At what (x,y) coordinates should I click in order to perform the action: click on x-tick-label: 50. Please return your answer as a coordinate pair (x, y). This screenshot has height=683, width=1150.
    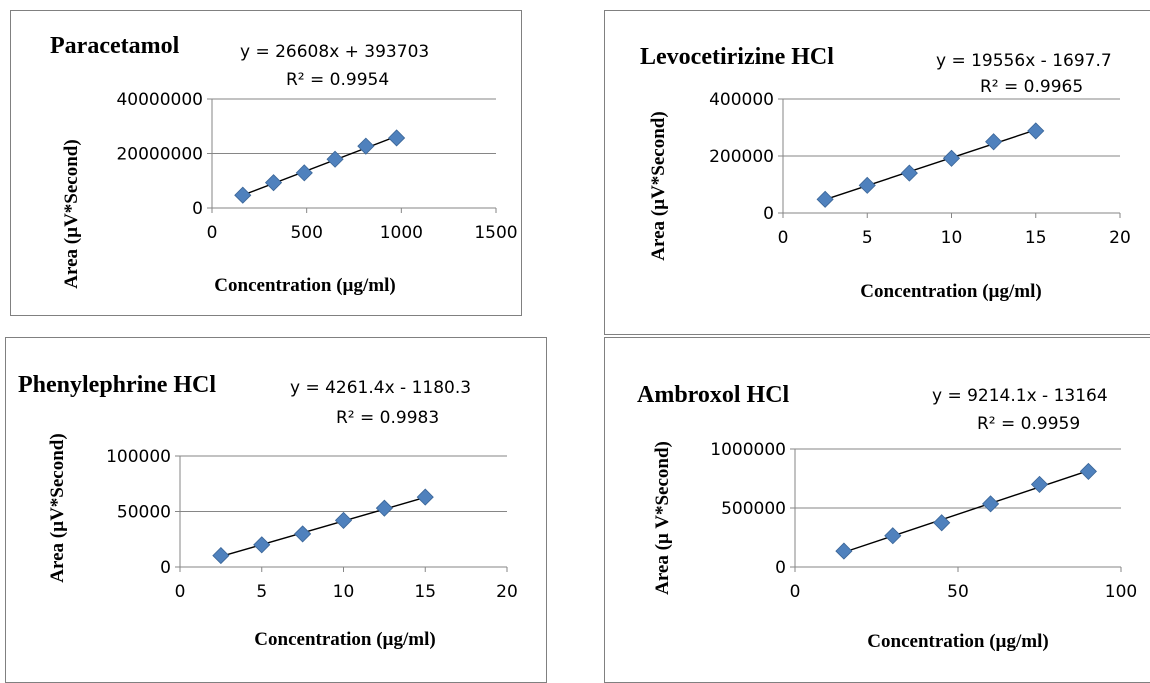
    Looking at the image, I should click on (958, 592).